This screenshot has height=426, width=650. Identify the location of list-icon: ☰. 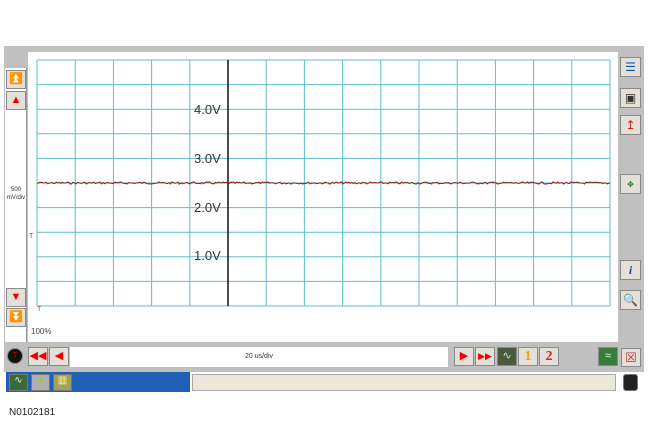
(630, 67).